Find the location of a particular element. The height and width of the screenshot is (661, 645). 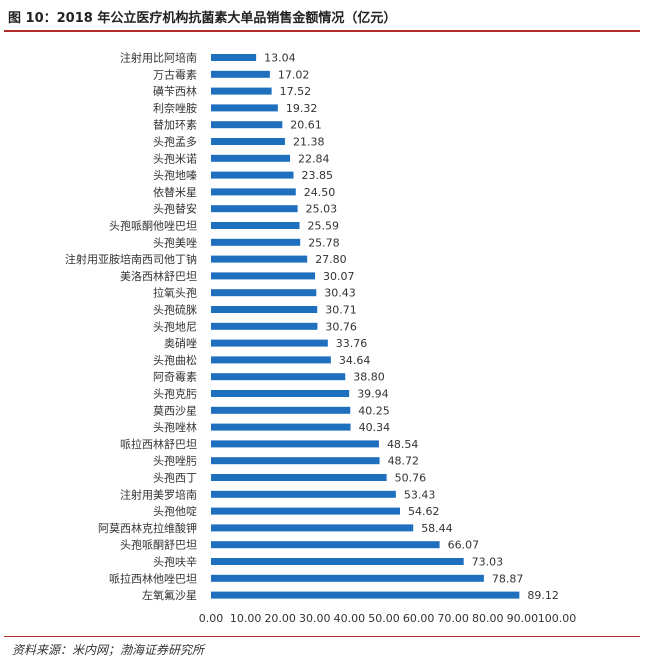

x-tick-label: 60.00 is located at coordinates (419, 618).